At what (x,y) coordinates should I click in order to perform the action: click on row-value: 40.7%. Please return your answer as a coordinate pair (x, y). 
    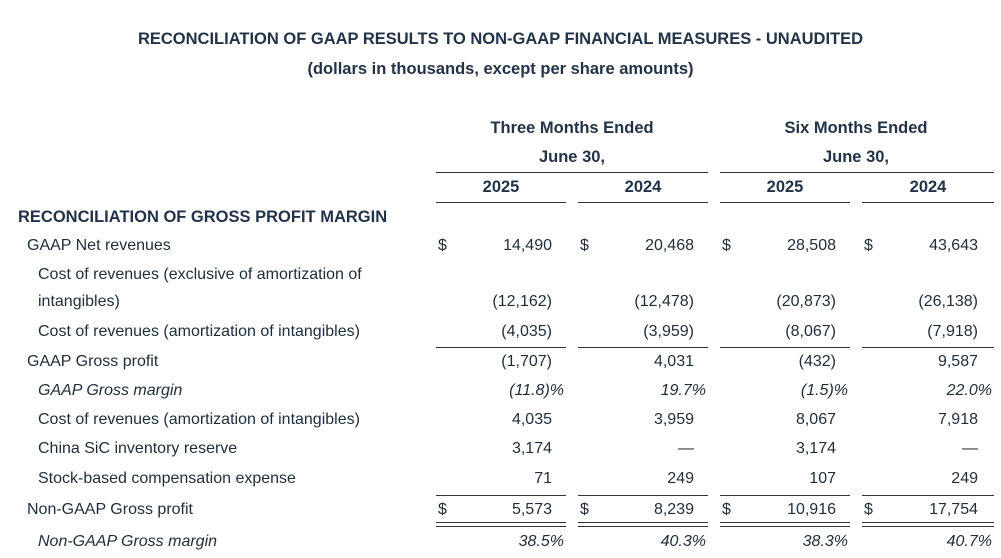
    Looking at the image, I should click on (969, 541).